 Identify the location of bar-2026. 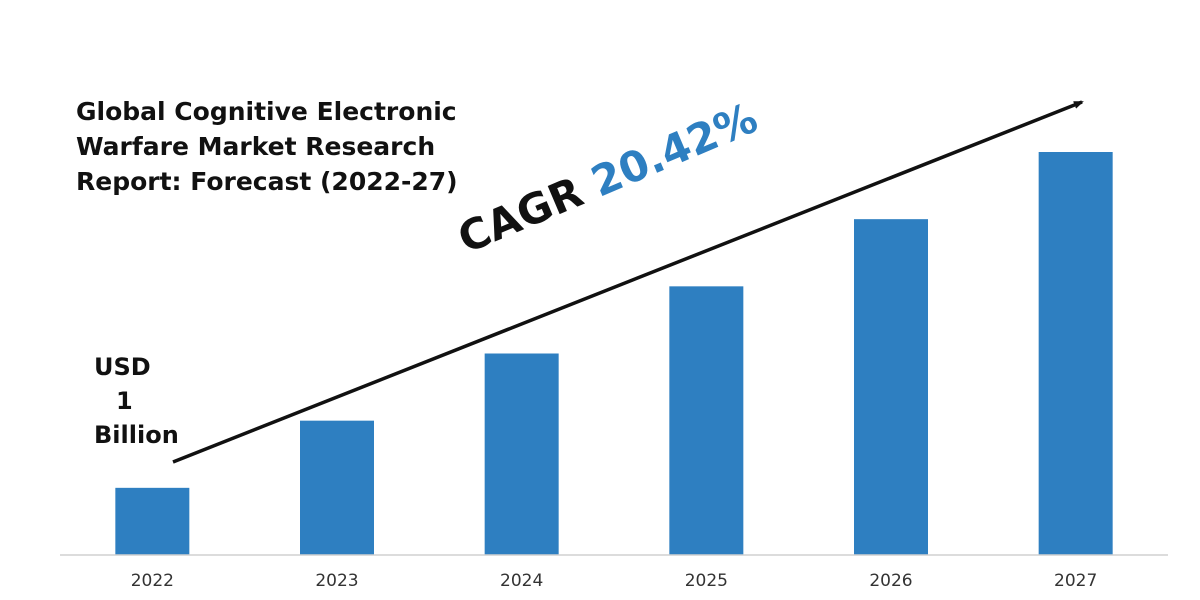
(891, 387).